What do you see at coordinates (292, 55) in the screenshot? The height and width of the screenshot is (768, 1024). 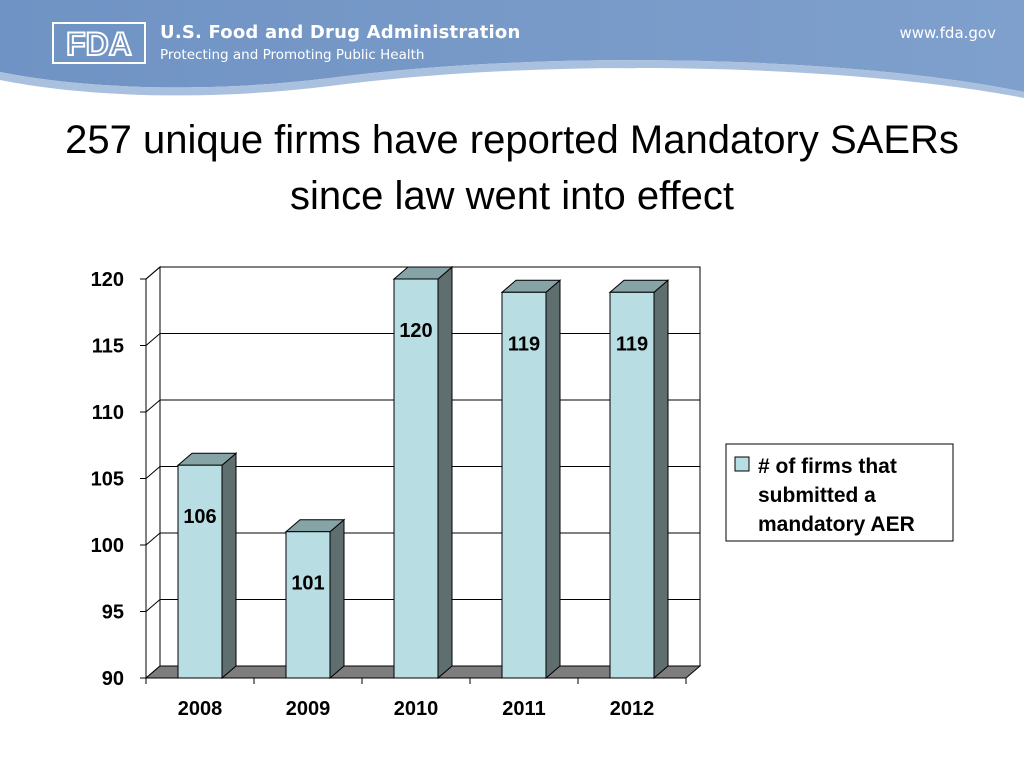 I see `agency-tagline: Protecting and Promoting Public Health` at bounding box center [292, 55].